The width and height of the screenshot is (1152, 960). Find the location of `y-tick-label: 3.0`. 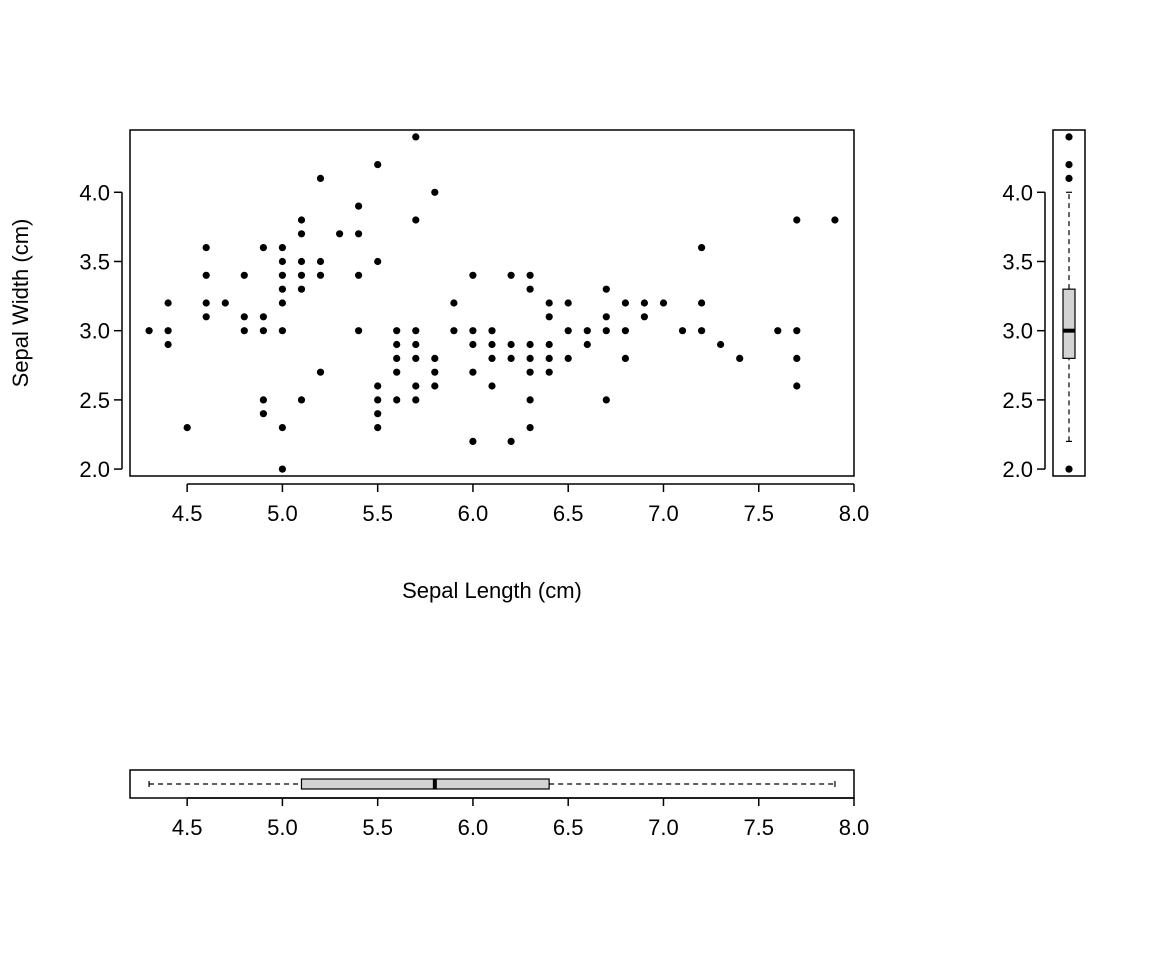

y-tick-label: 3.0 is located at coordinates (94, 331).